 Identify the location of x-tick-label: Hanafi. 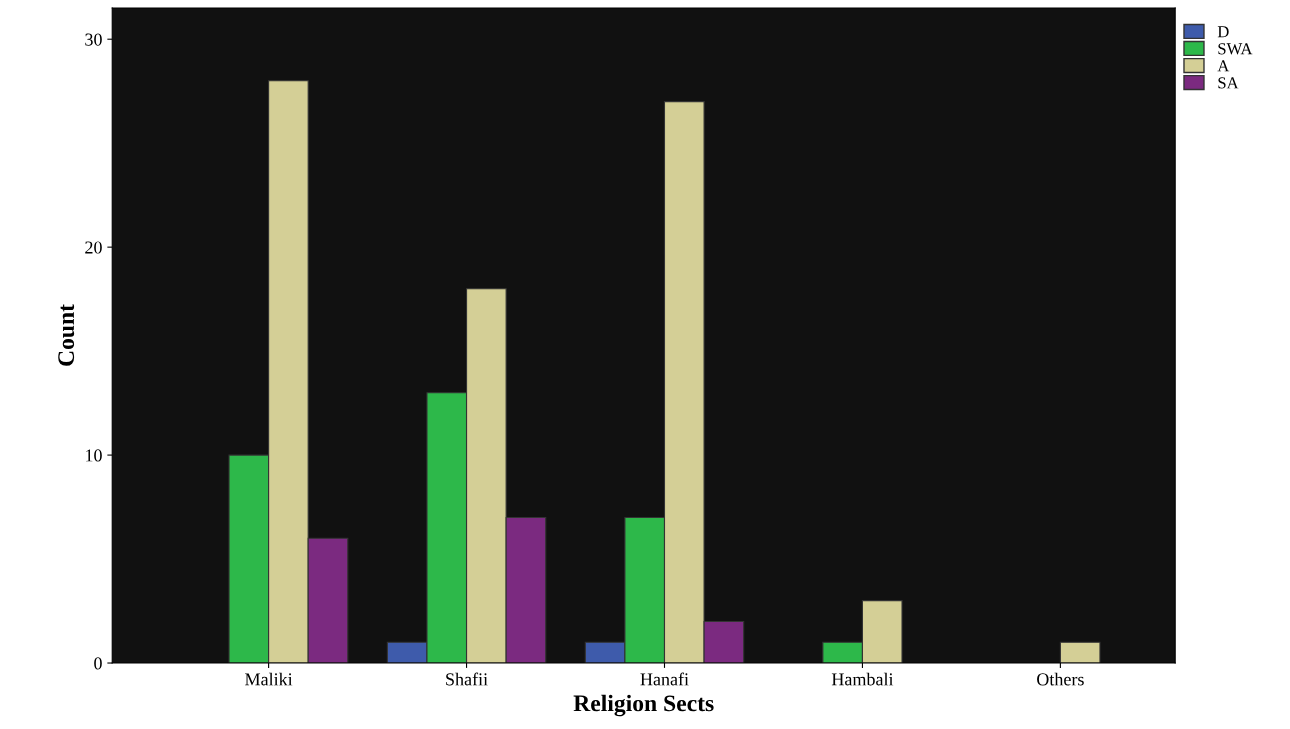
(664, 679).